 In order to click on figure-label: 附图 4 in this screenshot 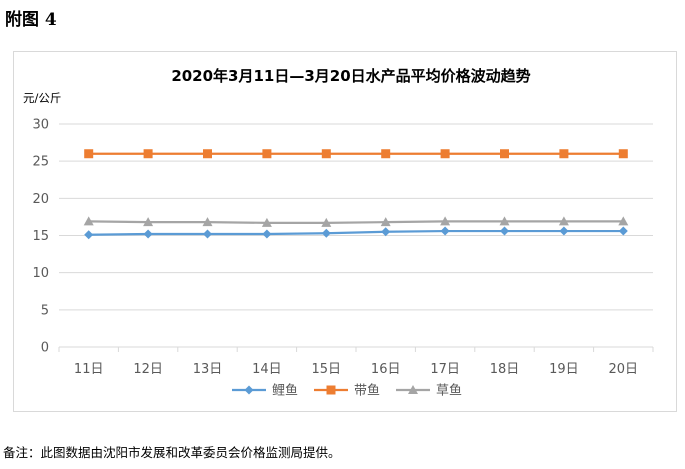, I will do `click(31, 20)`.